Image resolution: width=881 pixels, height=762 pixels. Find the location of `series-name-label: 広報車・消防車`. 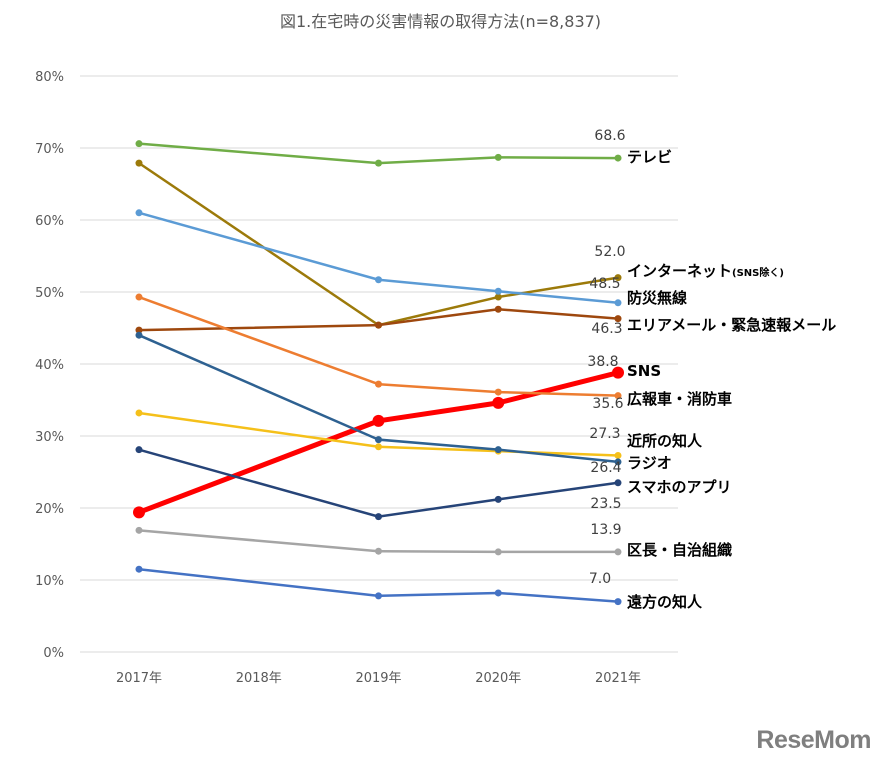

series-name-label: 広報車・消防車 is located at coordinates (679, 399).